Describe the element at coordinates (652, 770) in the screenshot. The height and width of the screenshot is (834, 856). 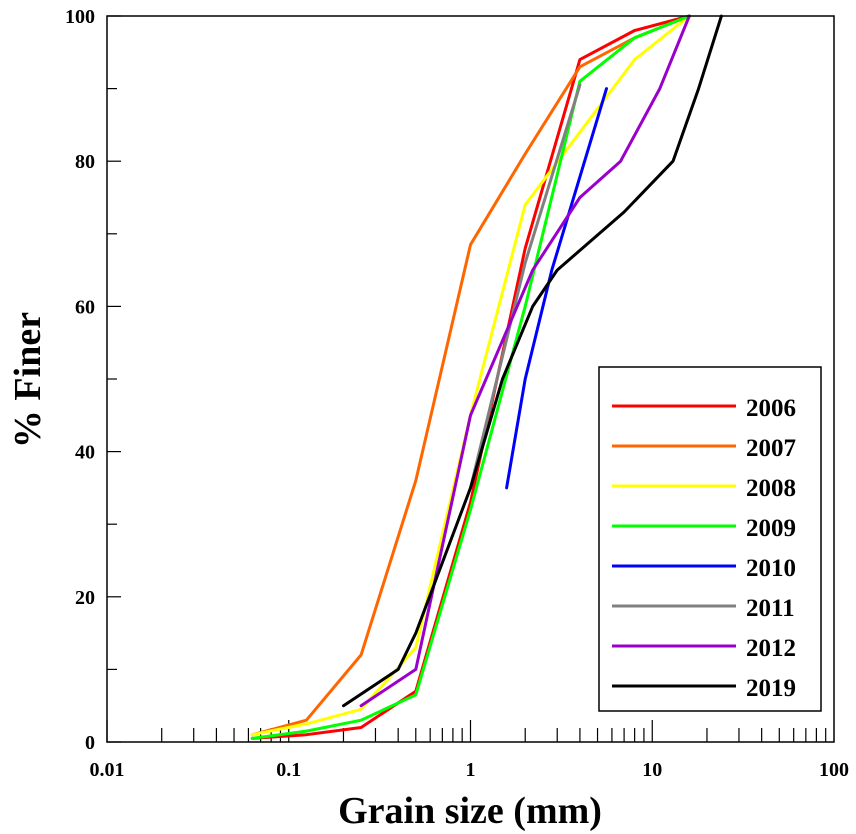
I see `x-tick-label: 10` at that location.